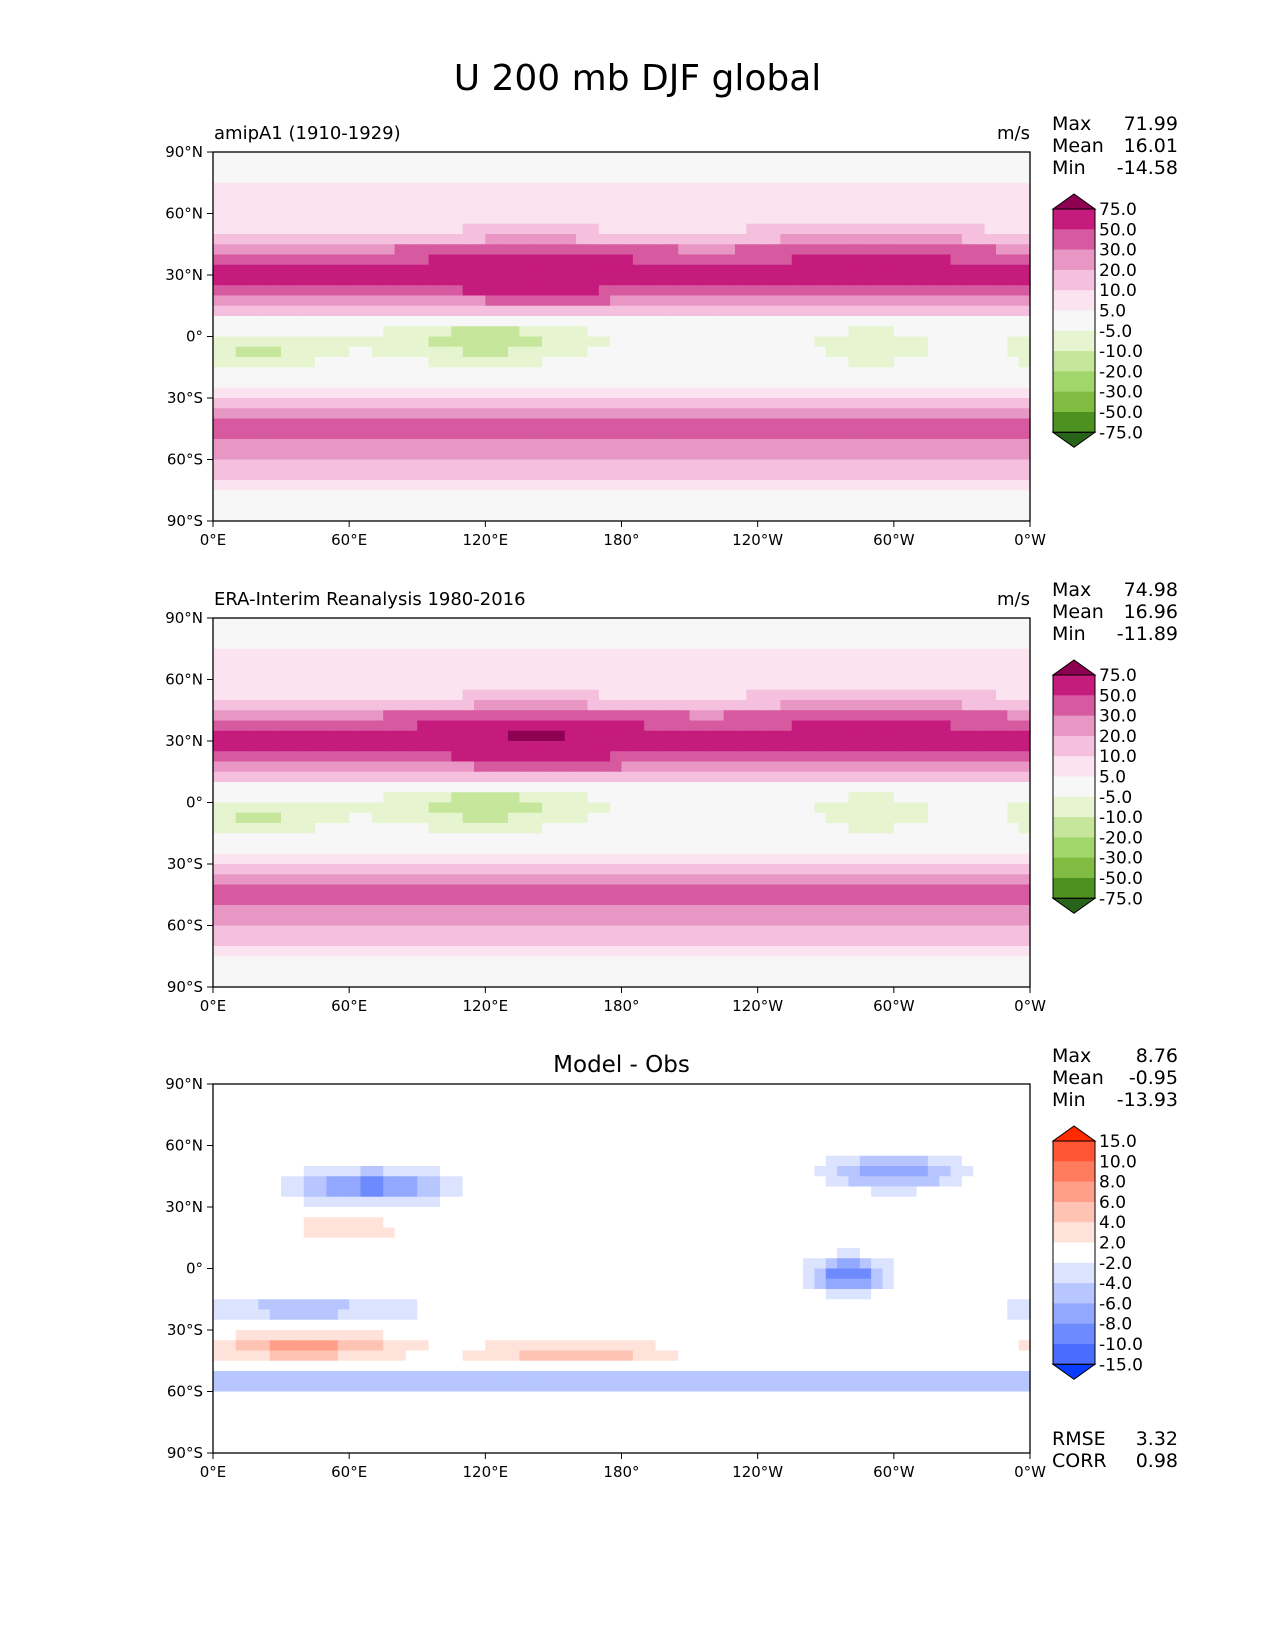  Describe the element at coordinates (1115, 332) in the screenshot. I see `colorbar-label: -5.0` at that location.